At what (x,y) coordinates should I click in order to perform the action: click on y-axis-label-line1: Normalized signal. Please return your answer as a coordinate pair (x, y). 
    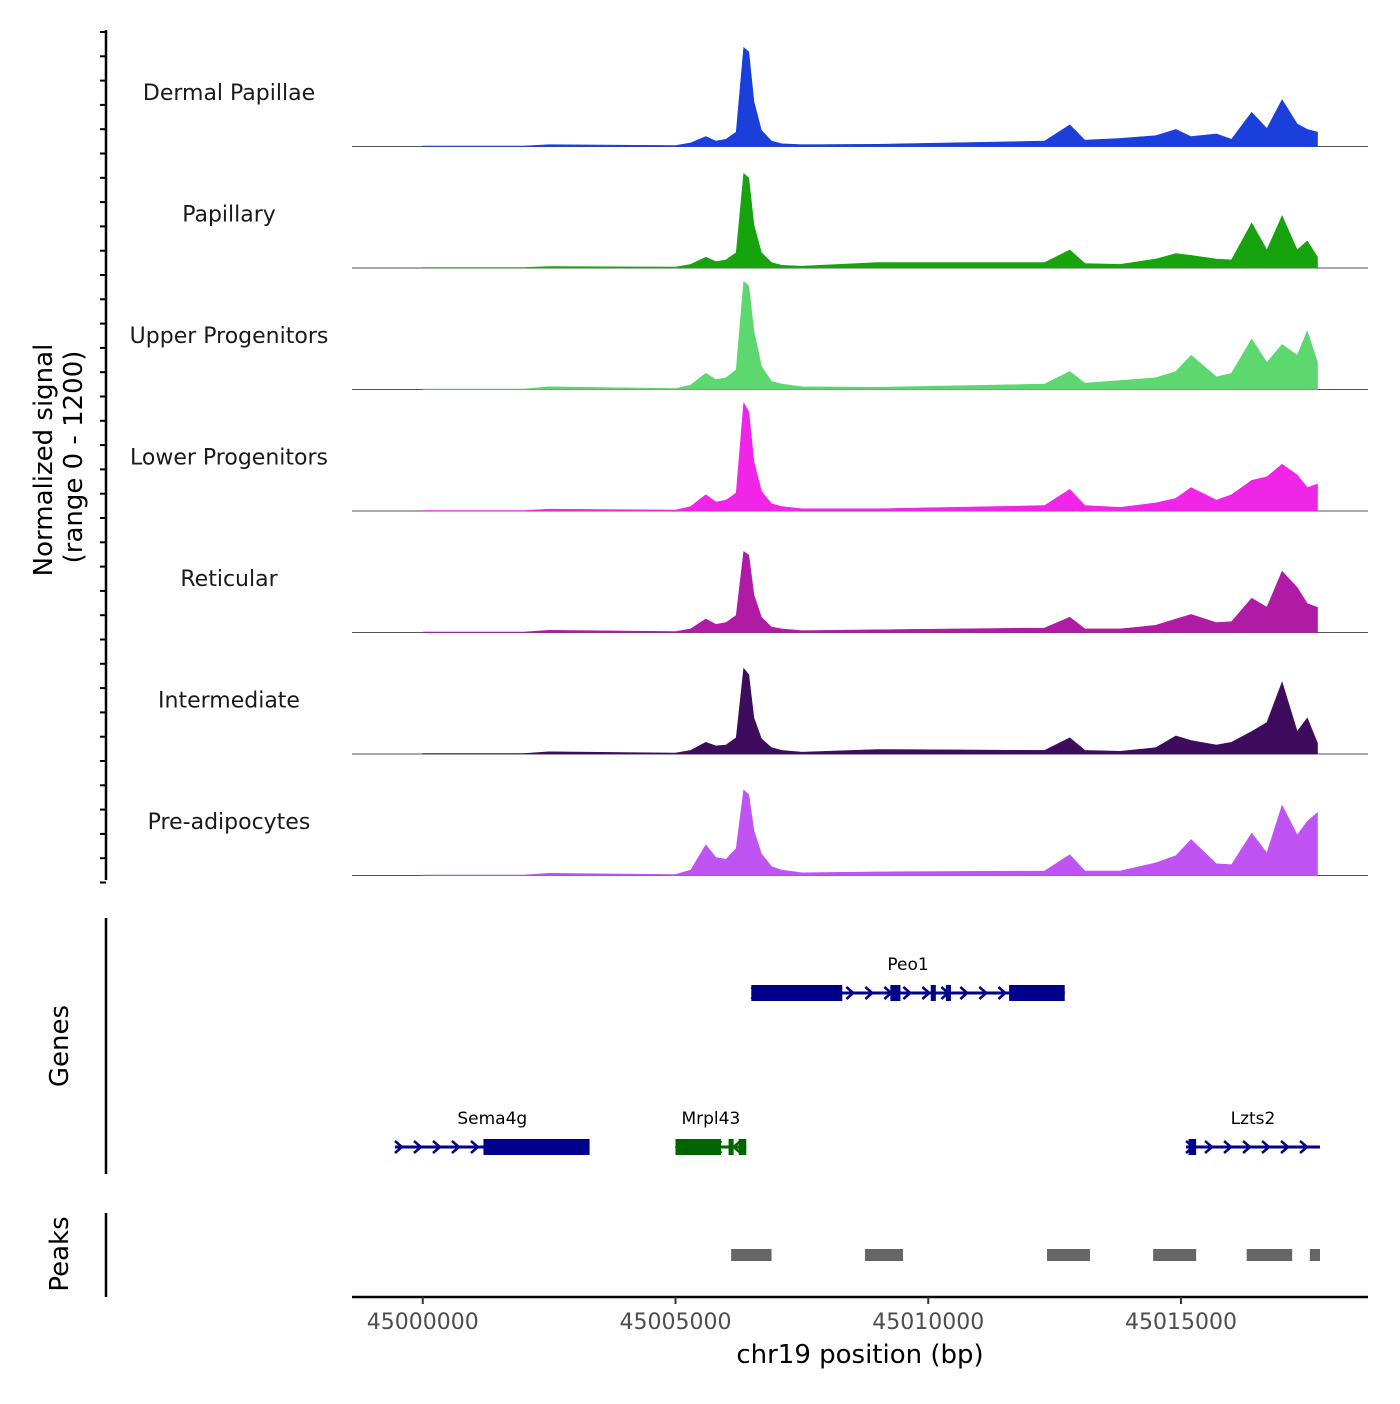
    Looking at the image, I should click on (44, 460).